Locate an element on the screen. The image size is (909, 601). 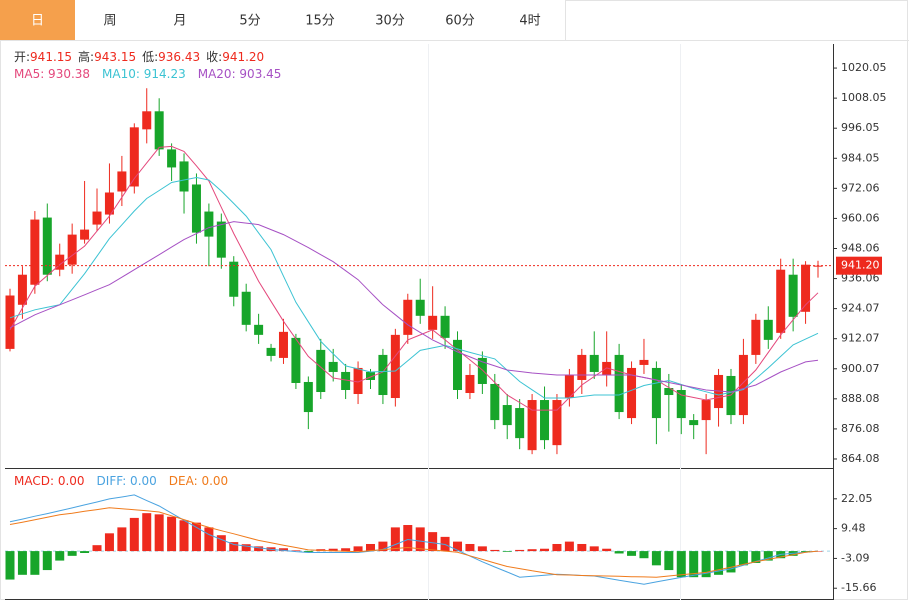
y-tick-label: 1020.05 is located at coordinates (864, 67).